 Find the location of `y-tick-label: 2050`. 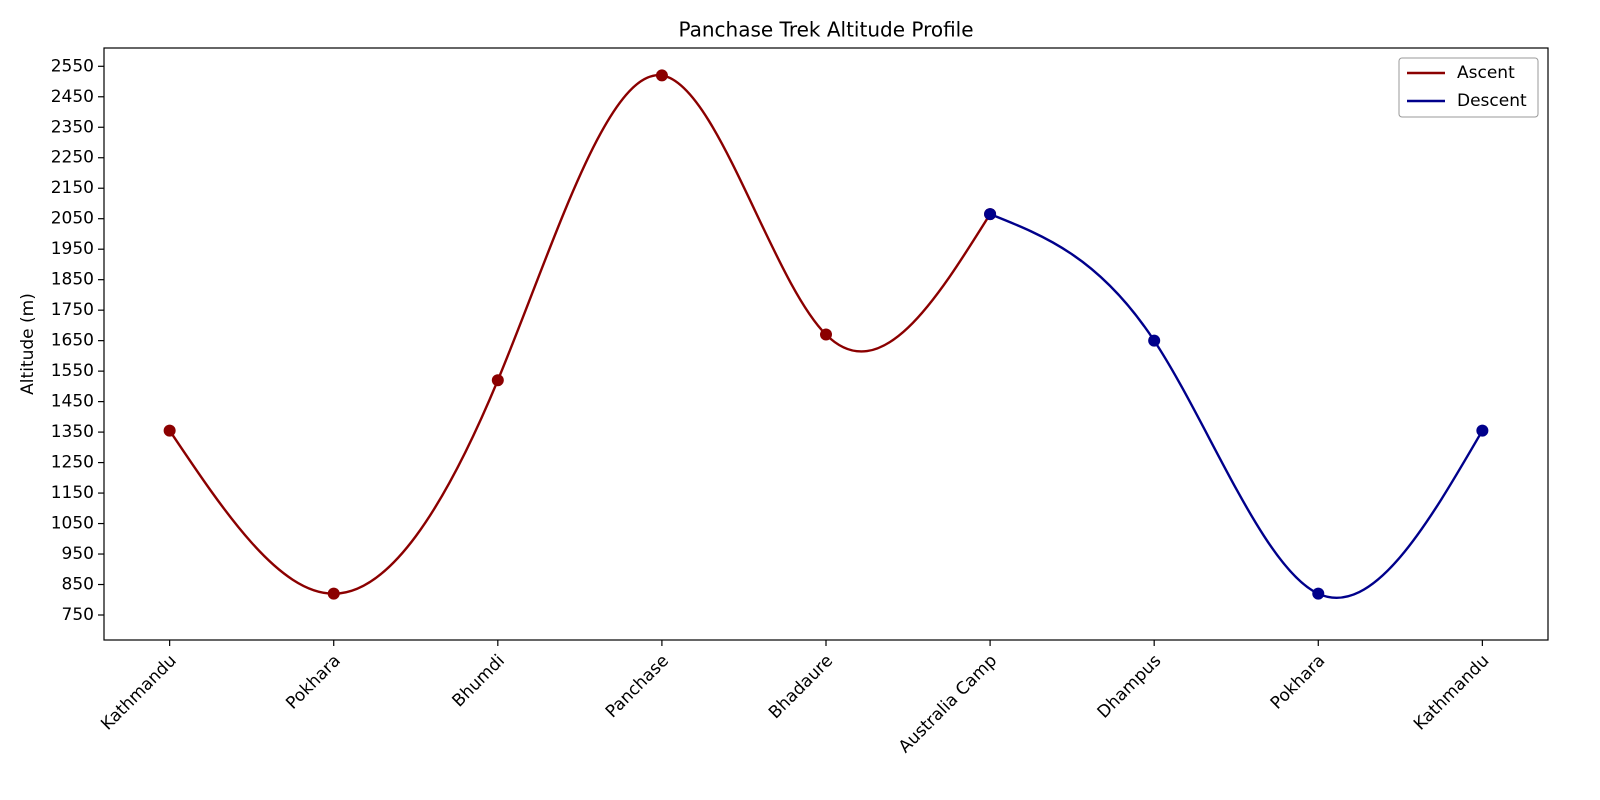

y-tick-label: 2050 is located at coordinates (72, 219).